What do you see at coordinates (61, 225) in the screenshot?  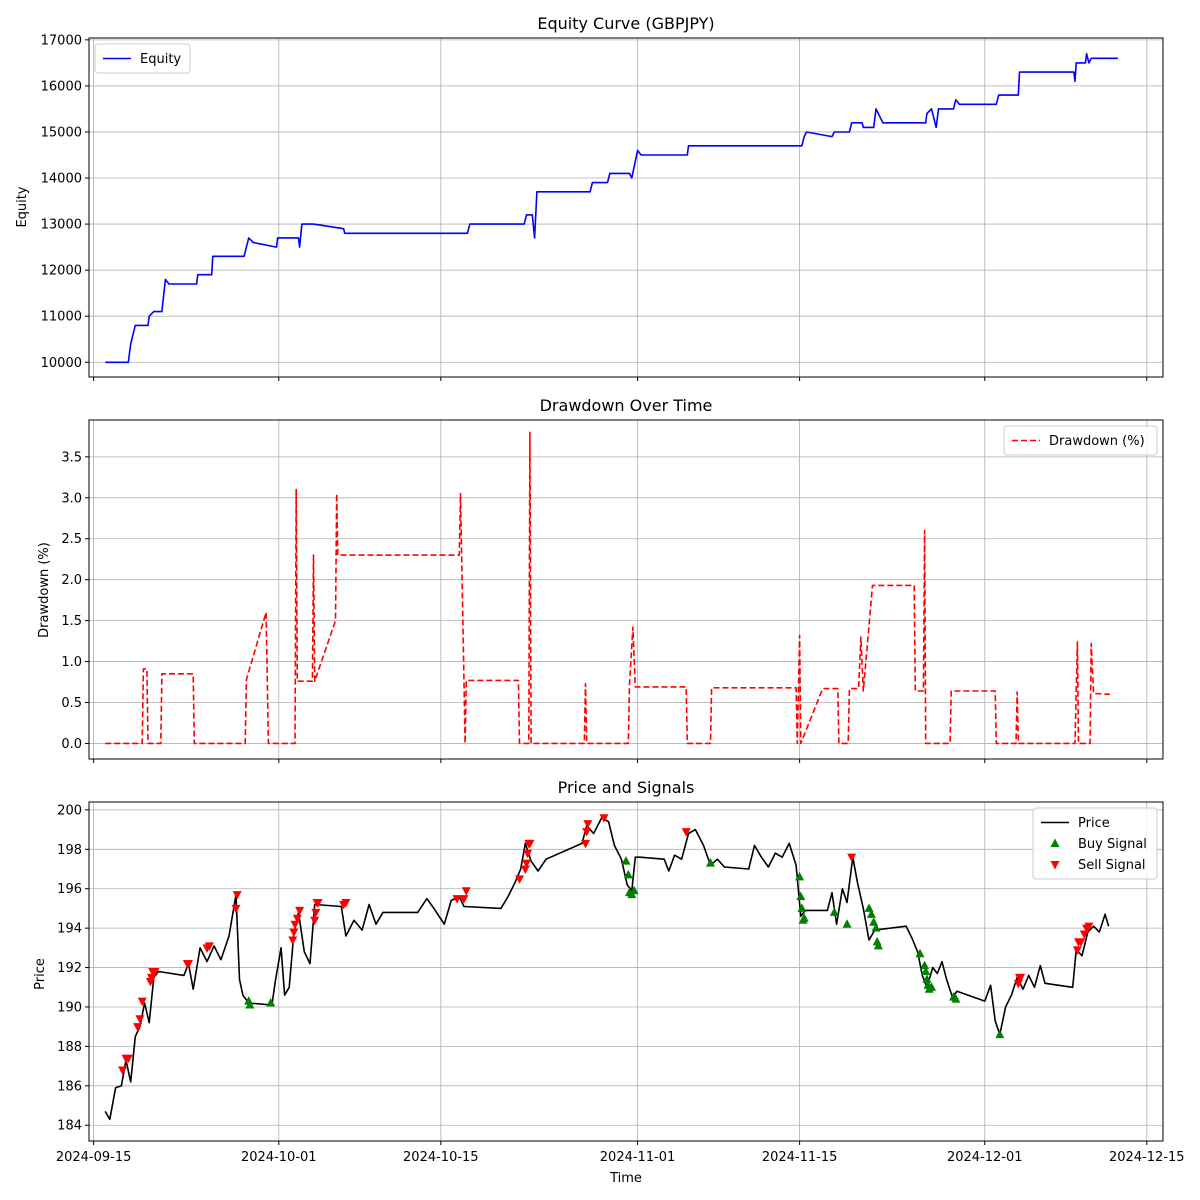 I see `y-tick-label: 13000` at bounding box center [61, 225].